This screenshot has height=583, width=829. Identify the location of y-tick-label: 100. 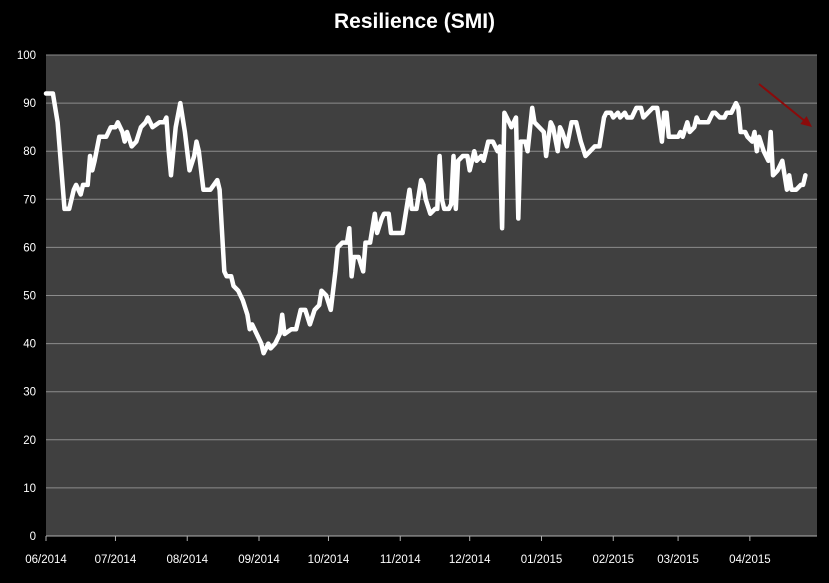
(26, 56).